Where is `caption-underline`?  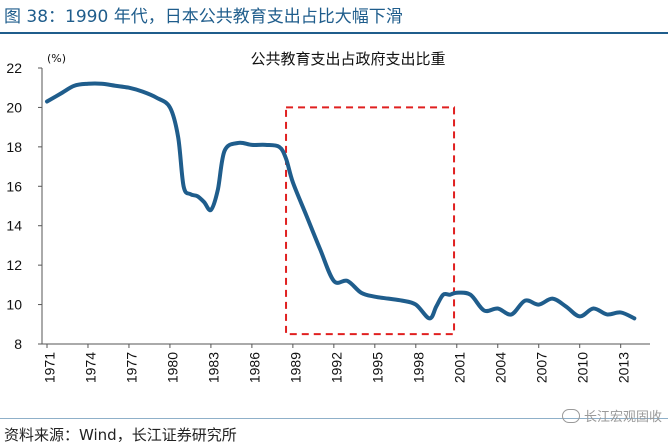 caption-underline is located at coordinates (334, 33).